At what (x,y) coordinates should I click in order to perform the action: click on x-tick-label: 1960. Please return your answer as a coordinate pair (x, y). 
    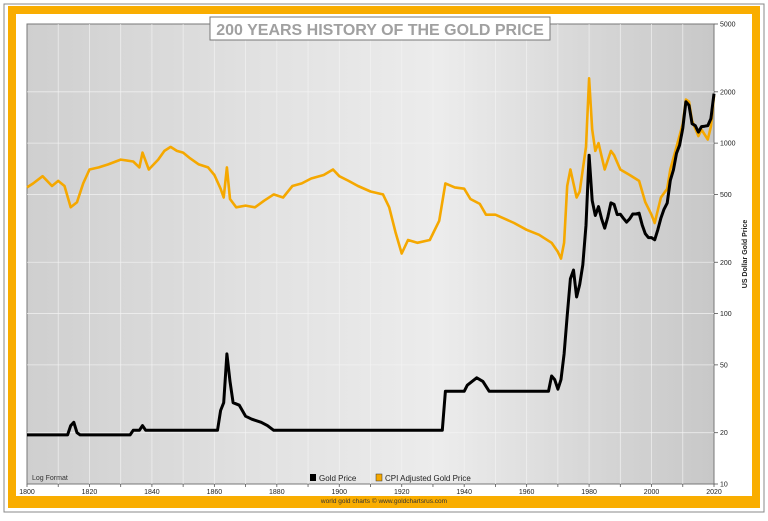
    Looking at the image, I should click on (527, 492).